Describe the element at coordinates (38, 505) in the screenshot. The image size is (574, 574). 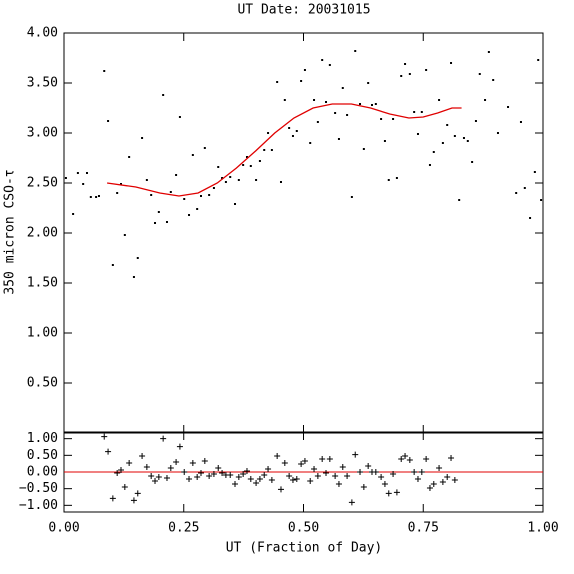
I see `y-tick-label: −1.00` at that location.